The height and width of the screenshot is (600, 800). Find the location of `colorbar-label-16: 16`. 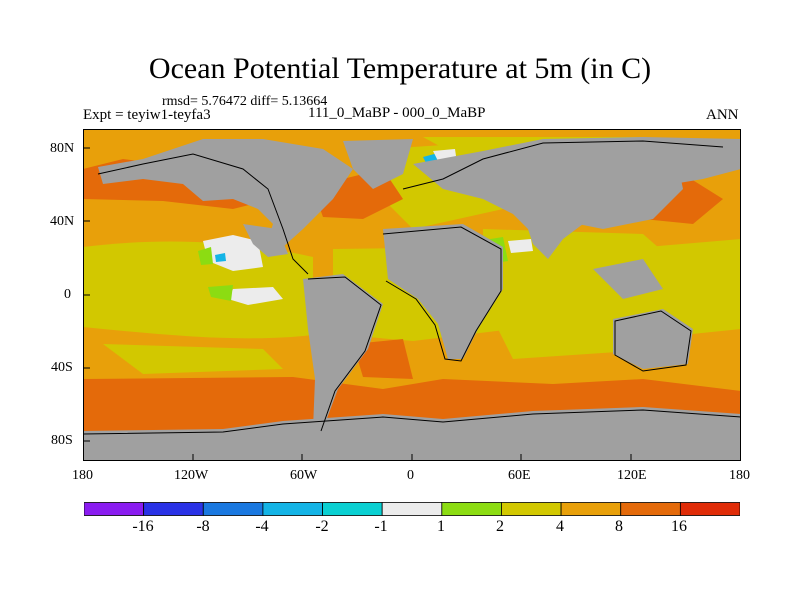

colorbar-label-16: 16 is located at coordinates (679, 526).